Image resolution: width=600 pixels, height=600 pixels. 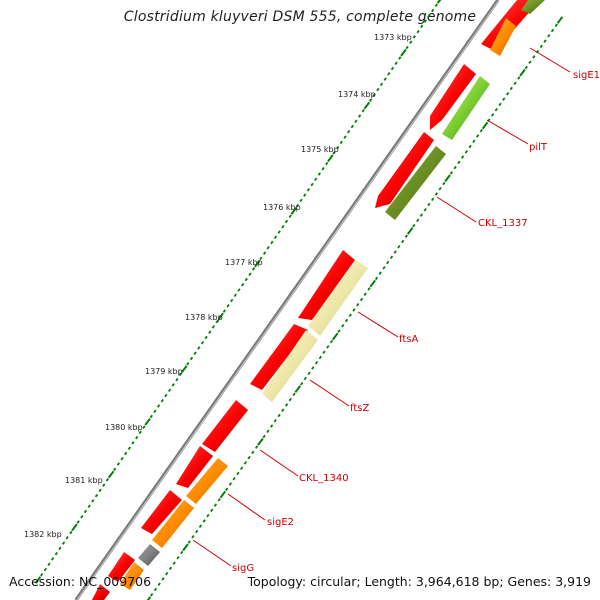 I want to click on gene-gray, so click(x=149, y=555).